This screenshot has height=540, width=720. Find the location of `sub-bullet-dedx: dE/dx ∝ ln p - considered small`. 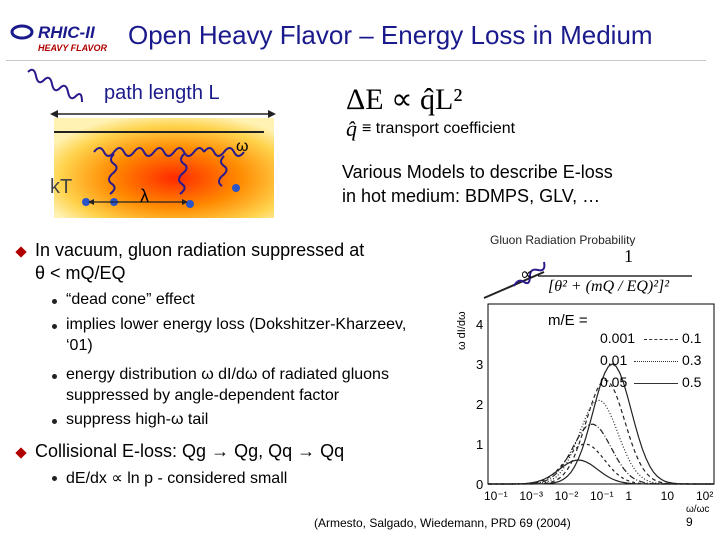

sub-bullet-dedx: dE/dx ∝ ln p - considered small is located at coordinates (177, 478).